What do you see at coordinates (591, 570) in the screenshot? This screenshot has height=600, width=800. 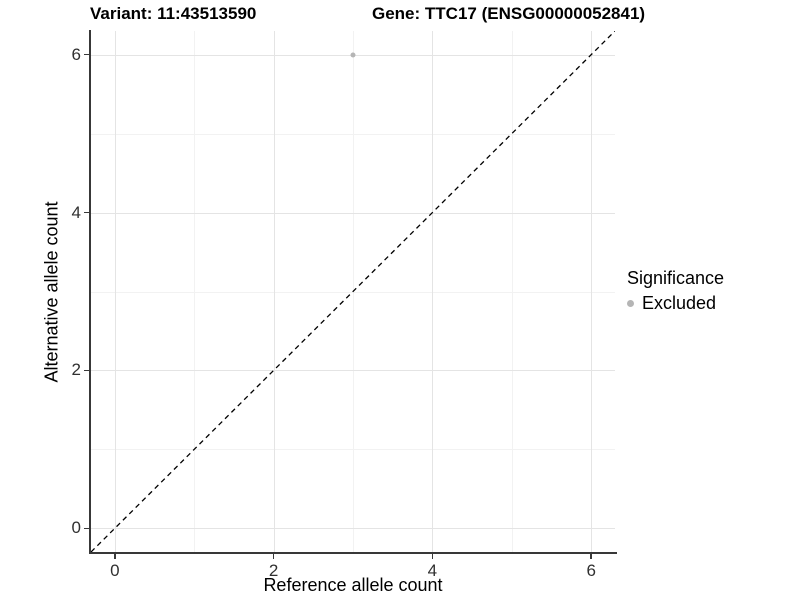 I see `x-tick-label: 6` at bounding box center [591, 570].